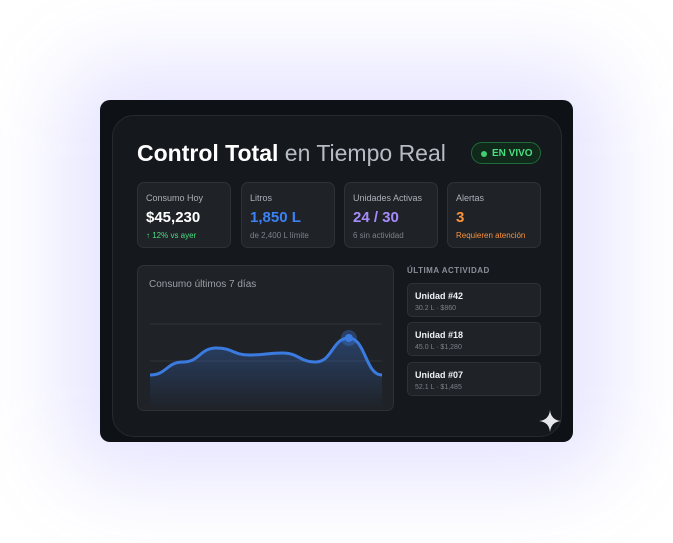  Describe the element at coordinates (439, 335) in the screenshot. I see `item-name: Unidad #18` at that location.